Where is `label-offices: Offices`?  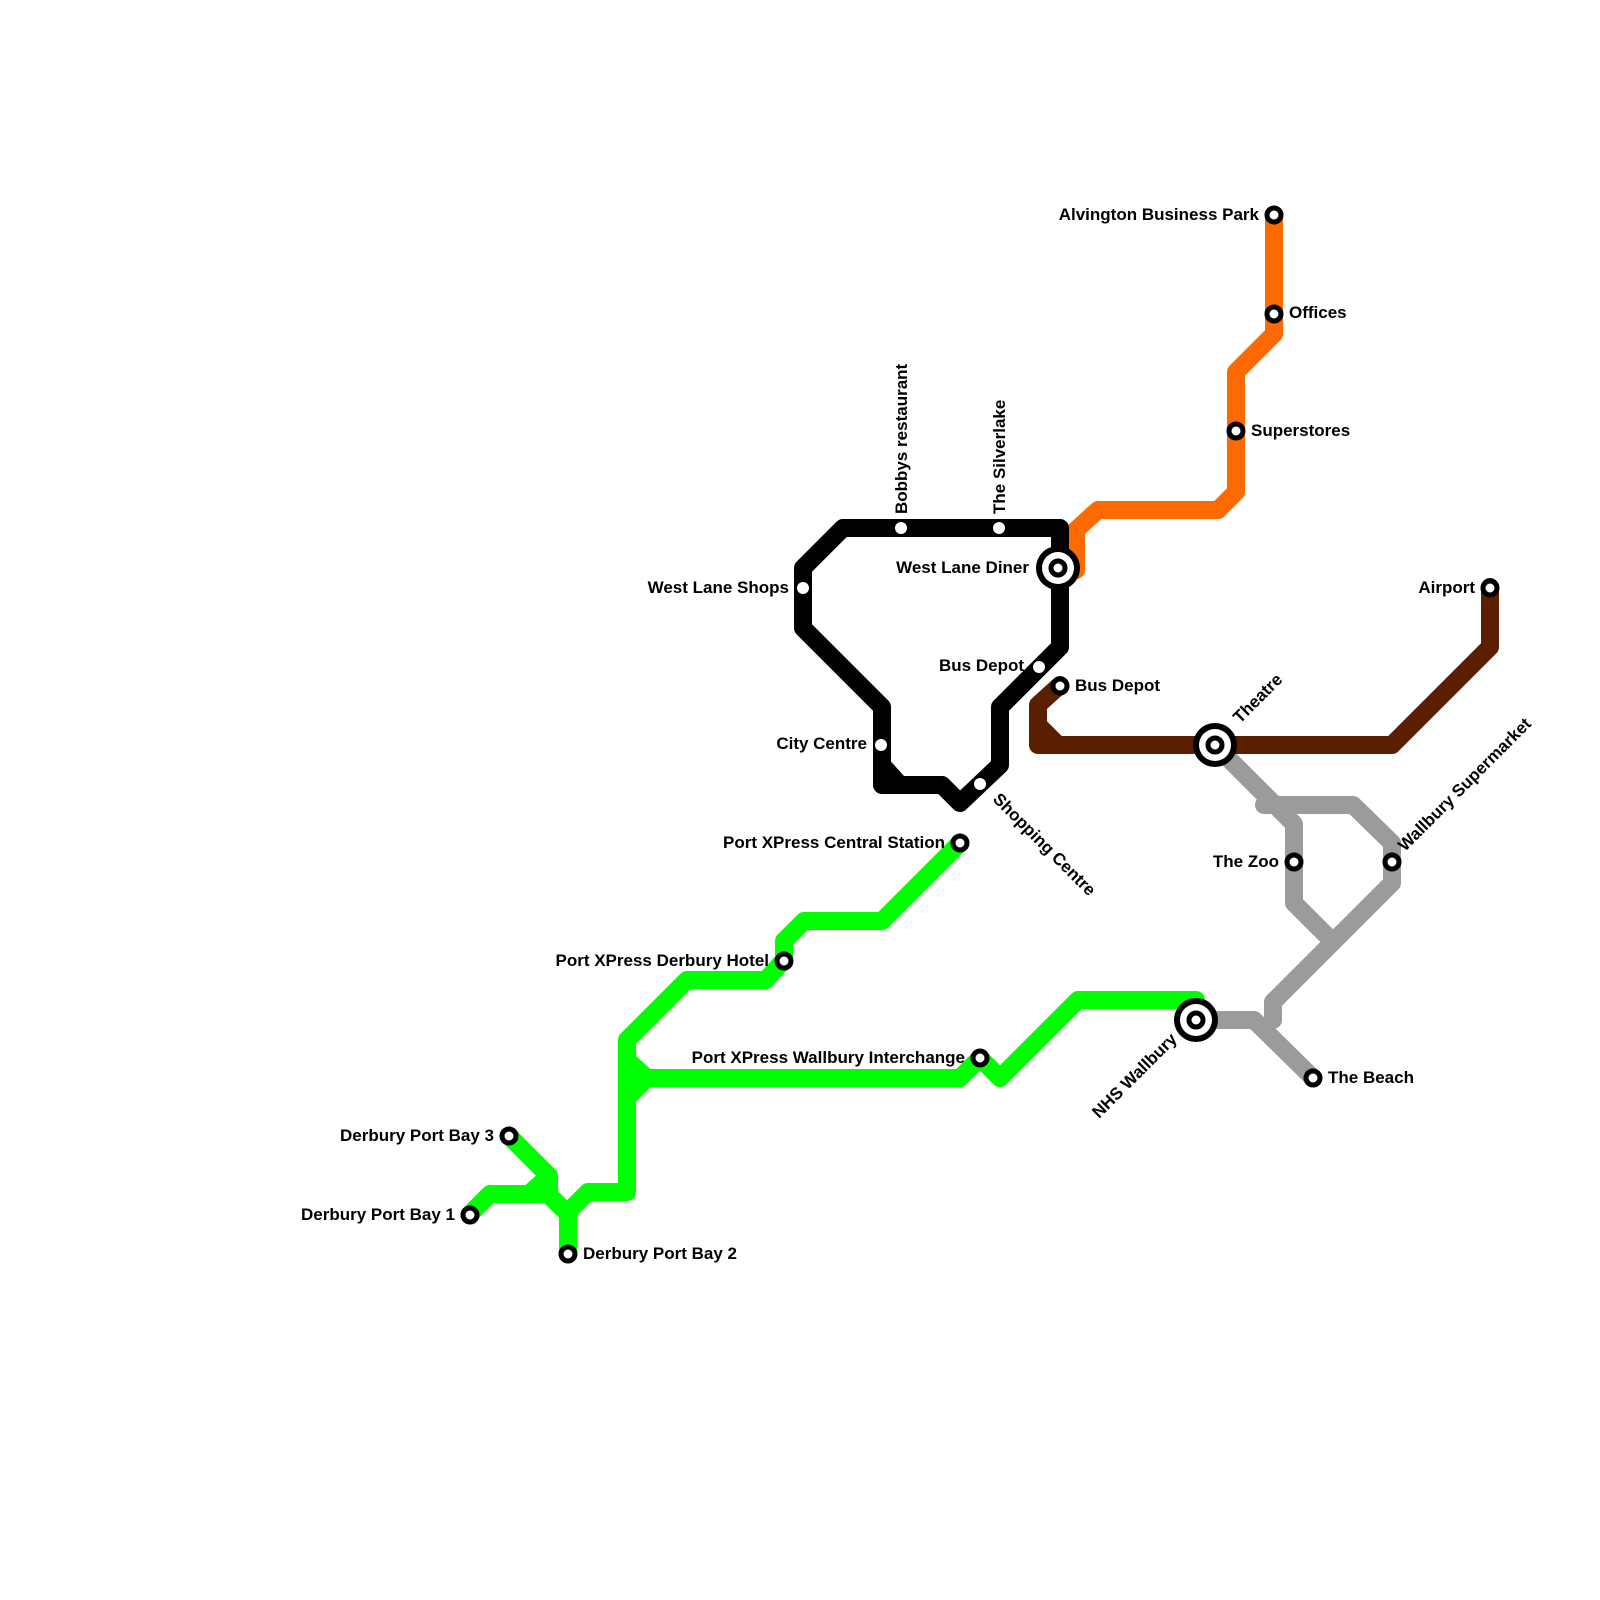
label-offices: Offices is located at coordinates (1318, 312).